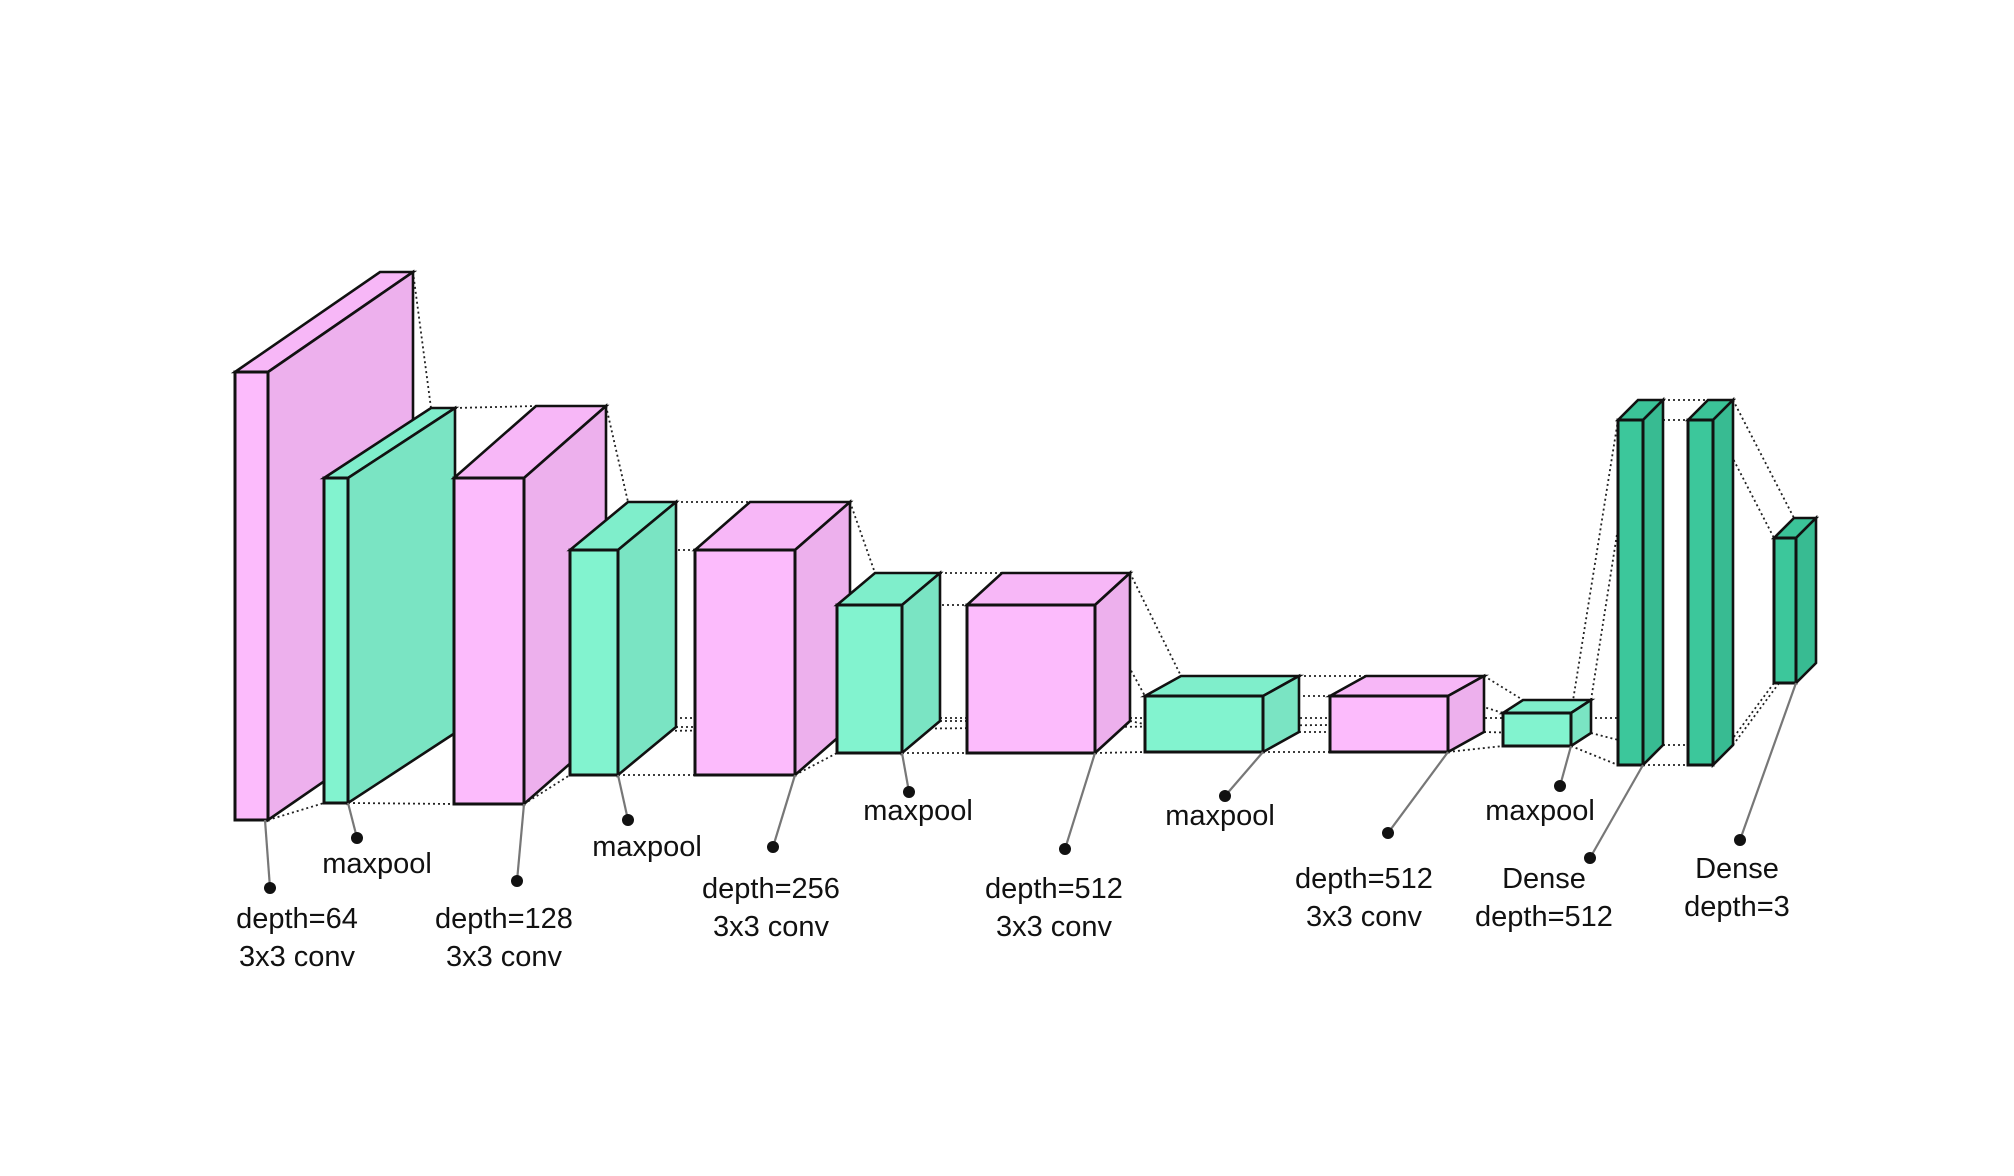 The width and height of the screenshot is (2014, 1176). I want to click on leader-conv512b-line, so click(1418, 792).